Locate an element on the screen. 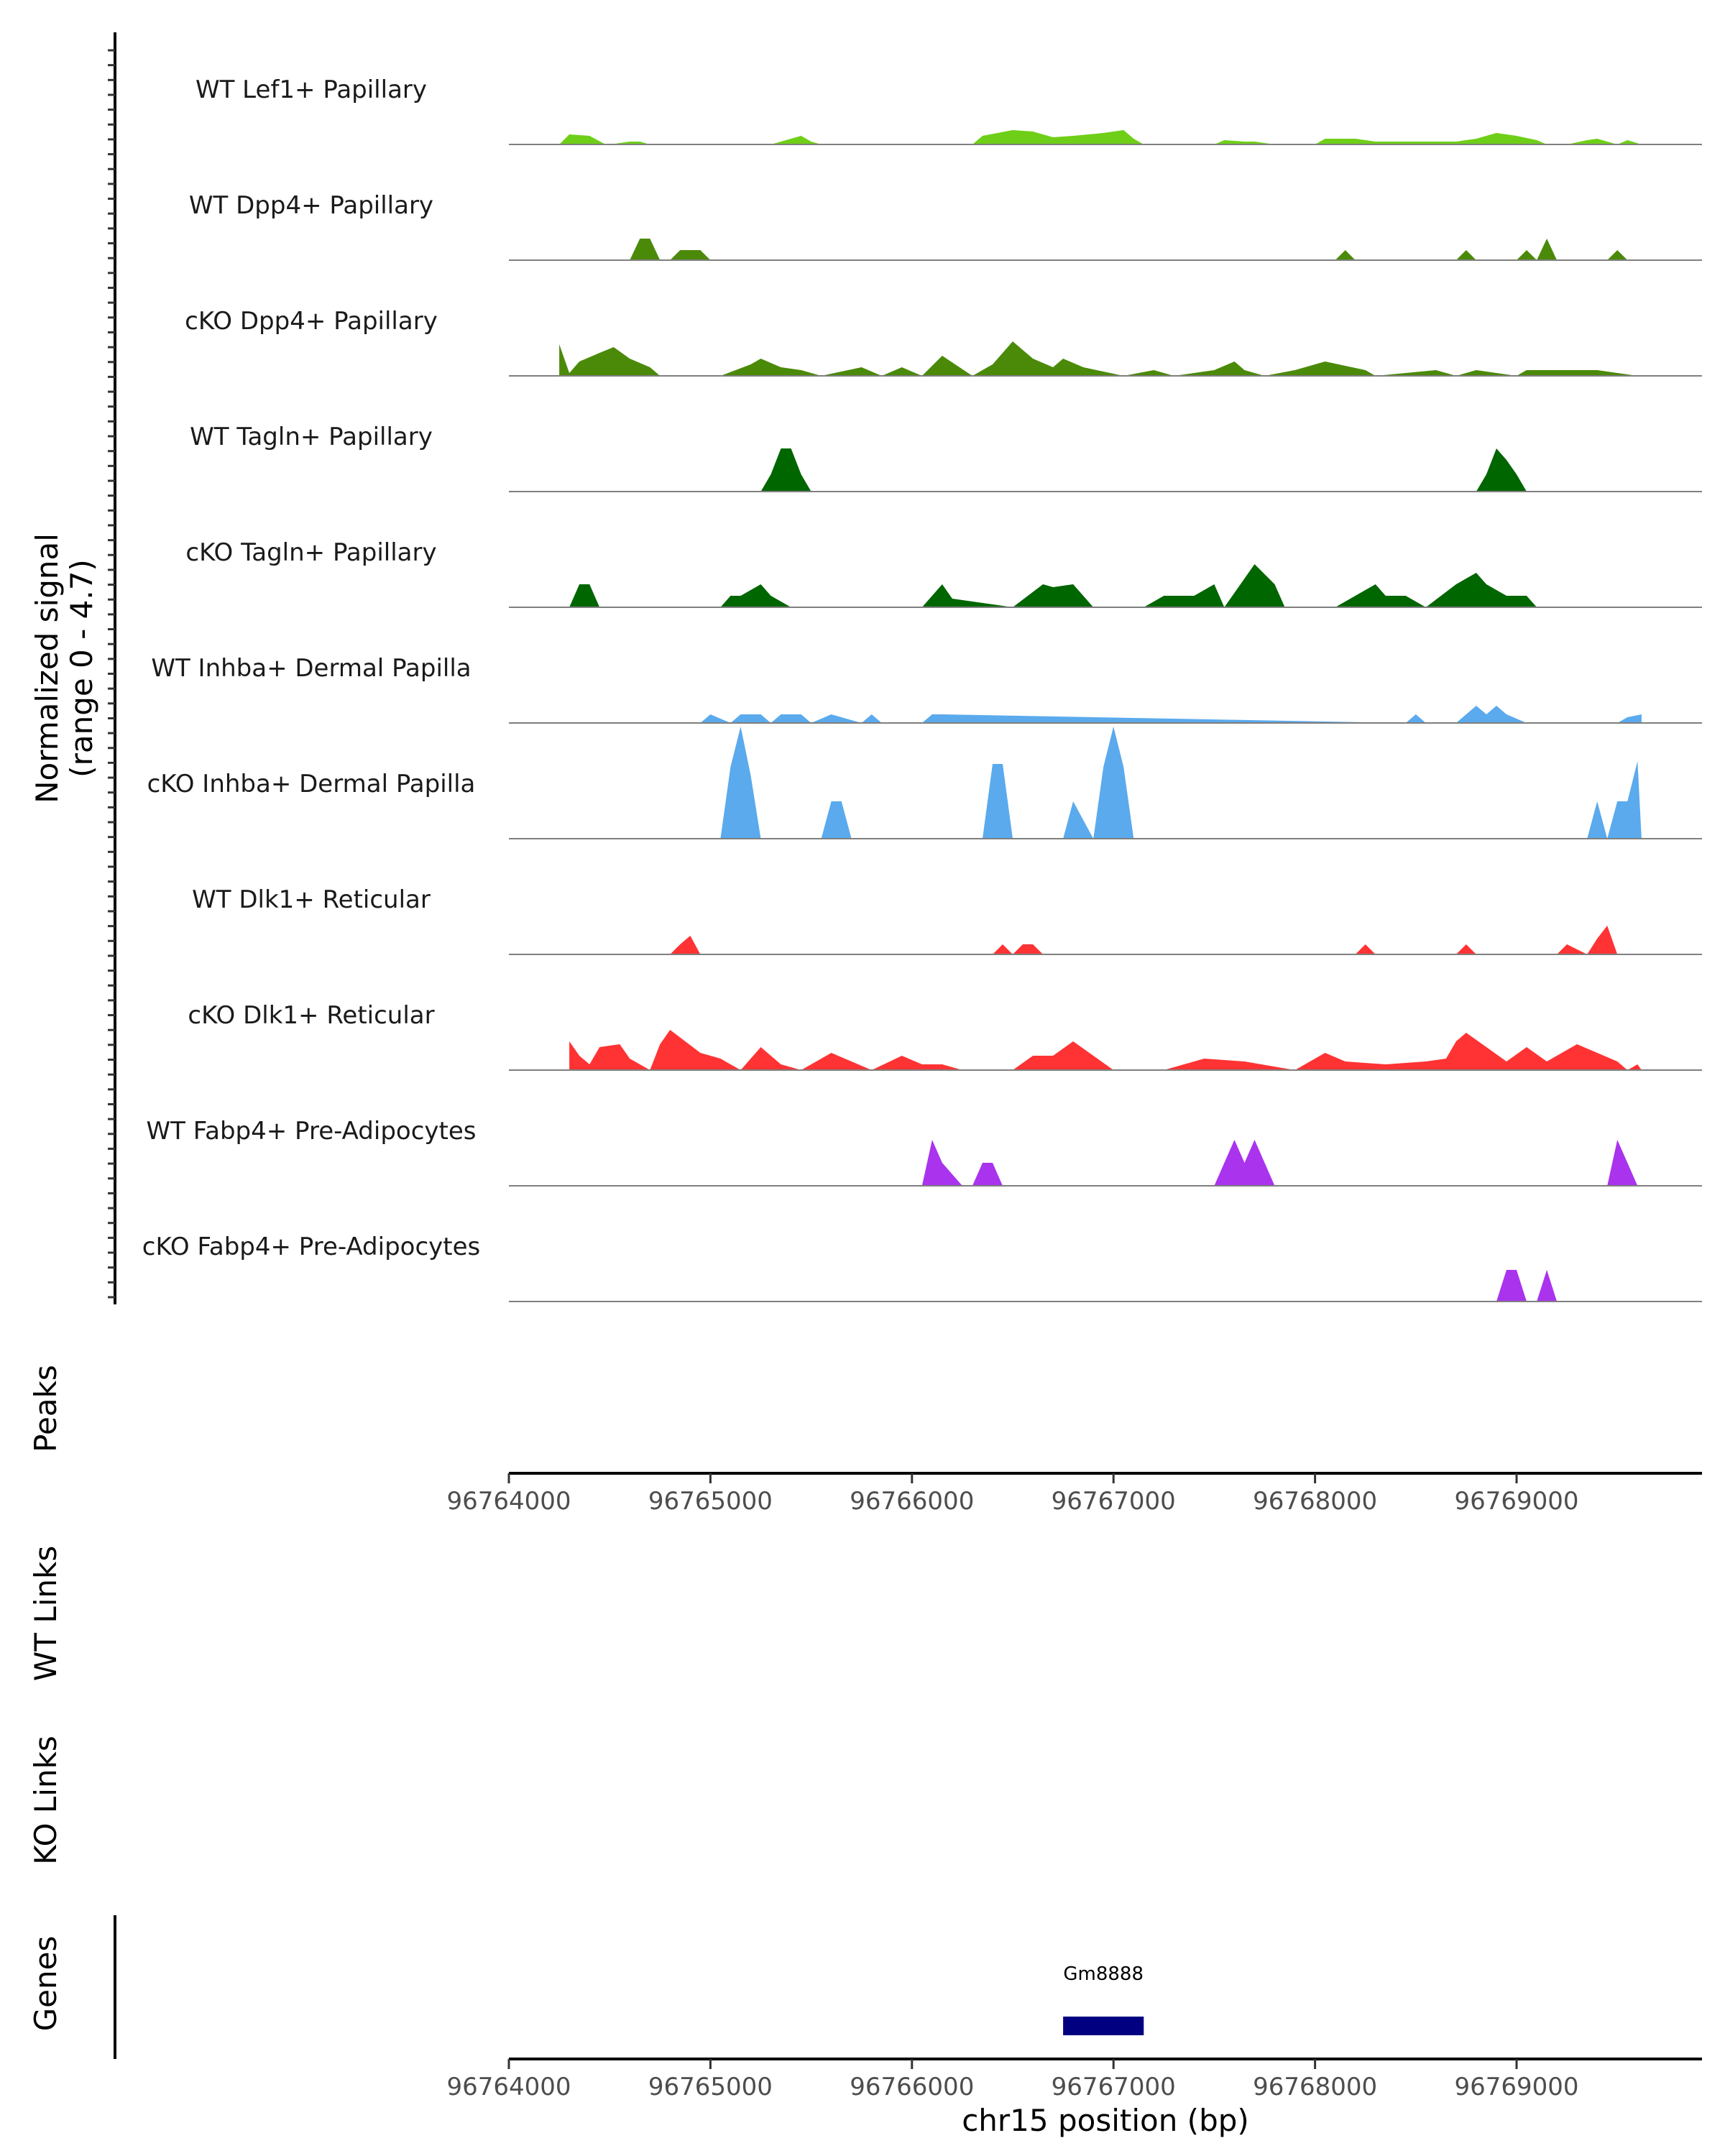 The image size is (1725, 2156). track: WT Fabp4+ Pre-Adipocytes is located at coordinates (924, 1152).